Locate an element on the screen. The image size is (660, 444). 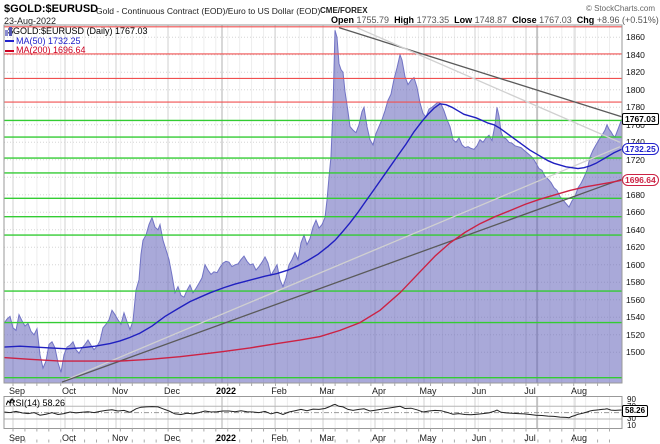
price-tick-label: 1580 is located at coordinates (635, 282).